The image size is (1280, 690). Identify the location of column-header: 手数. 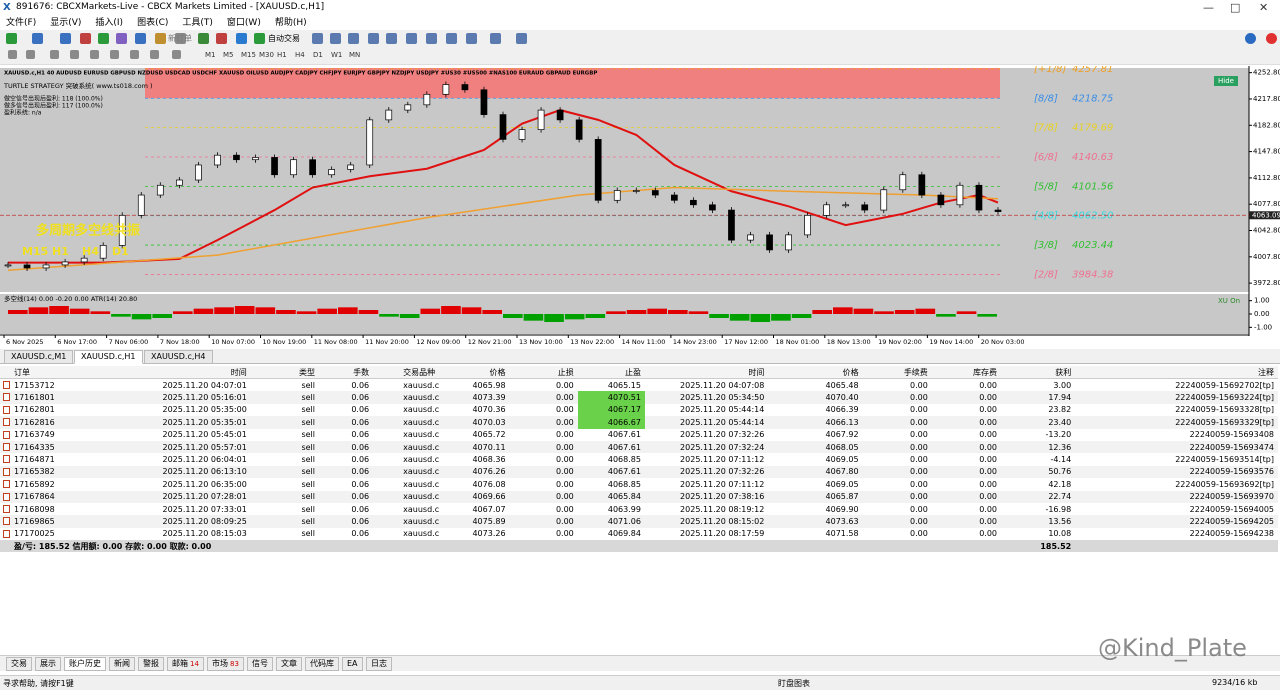
(346, 372).